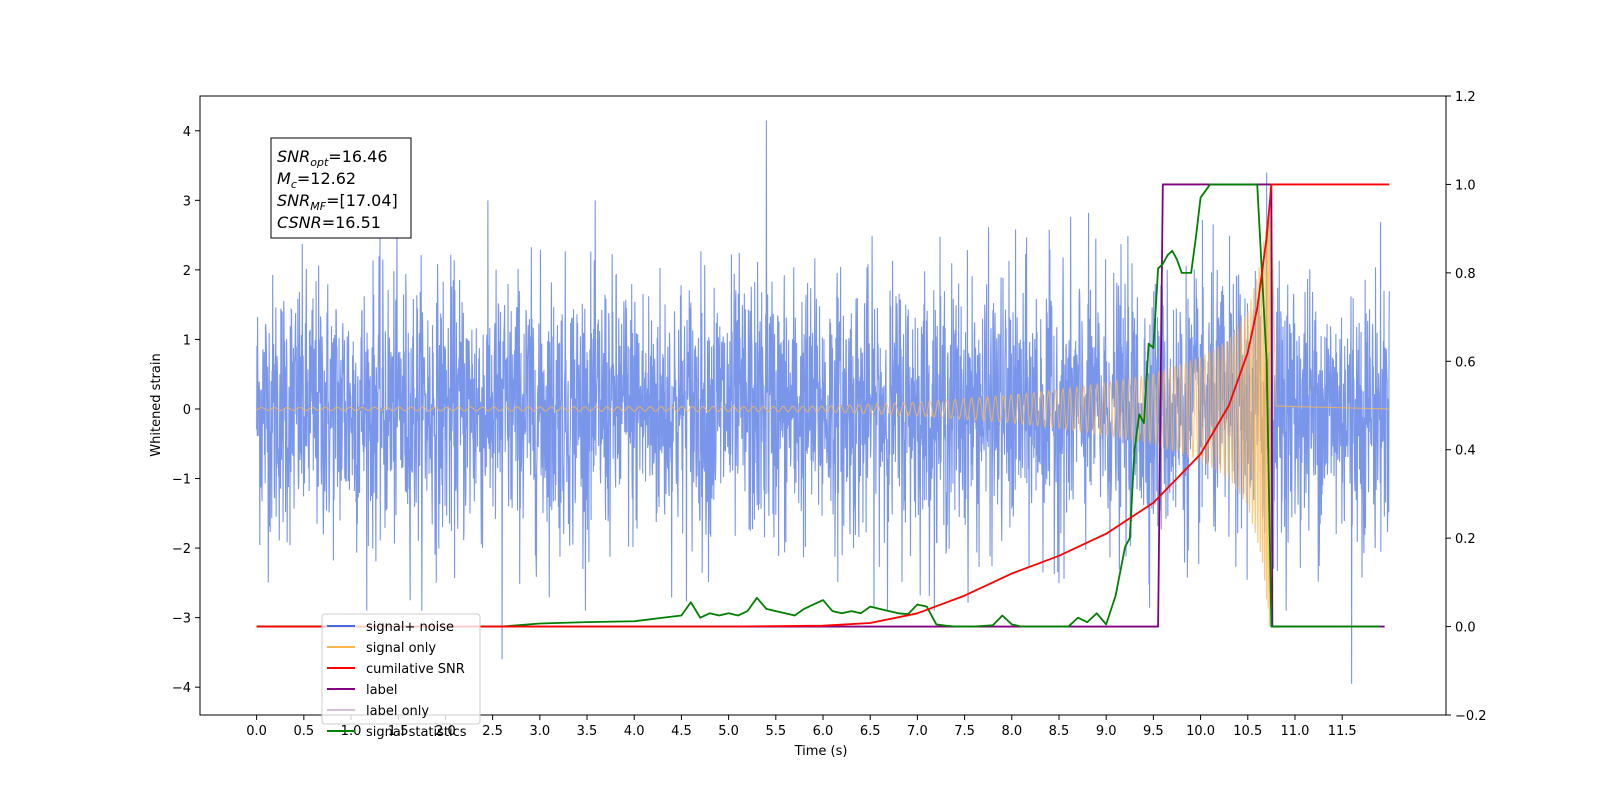  Describe the element at coordinates (917, 731) in the screenshot. I see `x-tick-label: 7.0` at that location.